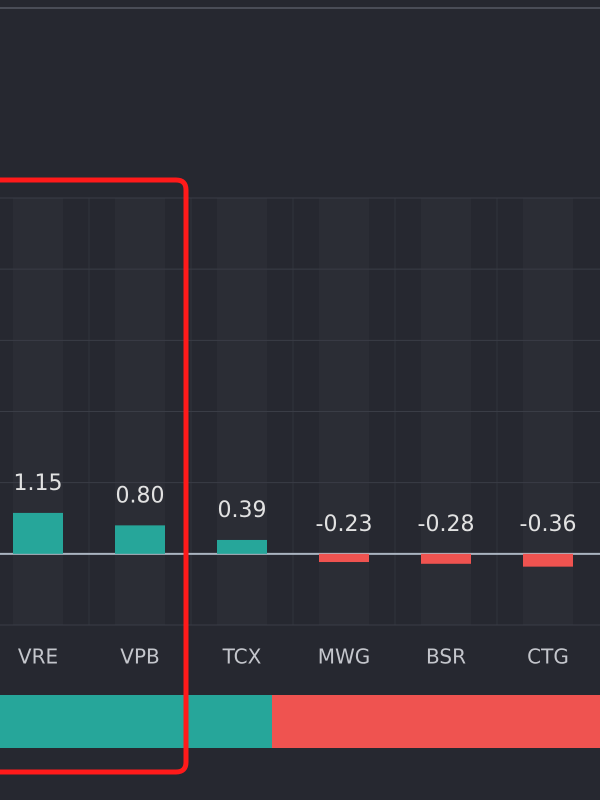 This screenshot has height=800, width=600. I want to click on value-label: 1.15, so click(38, 483).